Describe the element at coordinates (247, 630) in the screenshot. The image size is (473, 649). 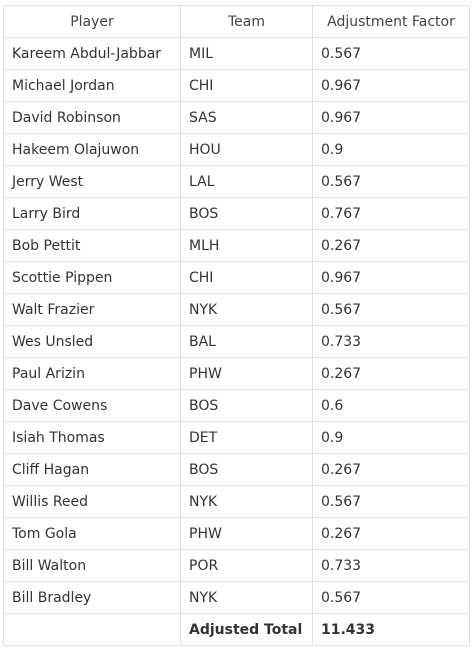
I see `total-label: Adjusted Total` at that location.